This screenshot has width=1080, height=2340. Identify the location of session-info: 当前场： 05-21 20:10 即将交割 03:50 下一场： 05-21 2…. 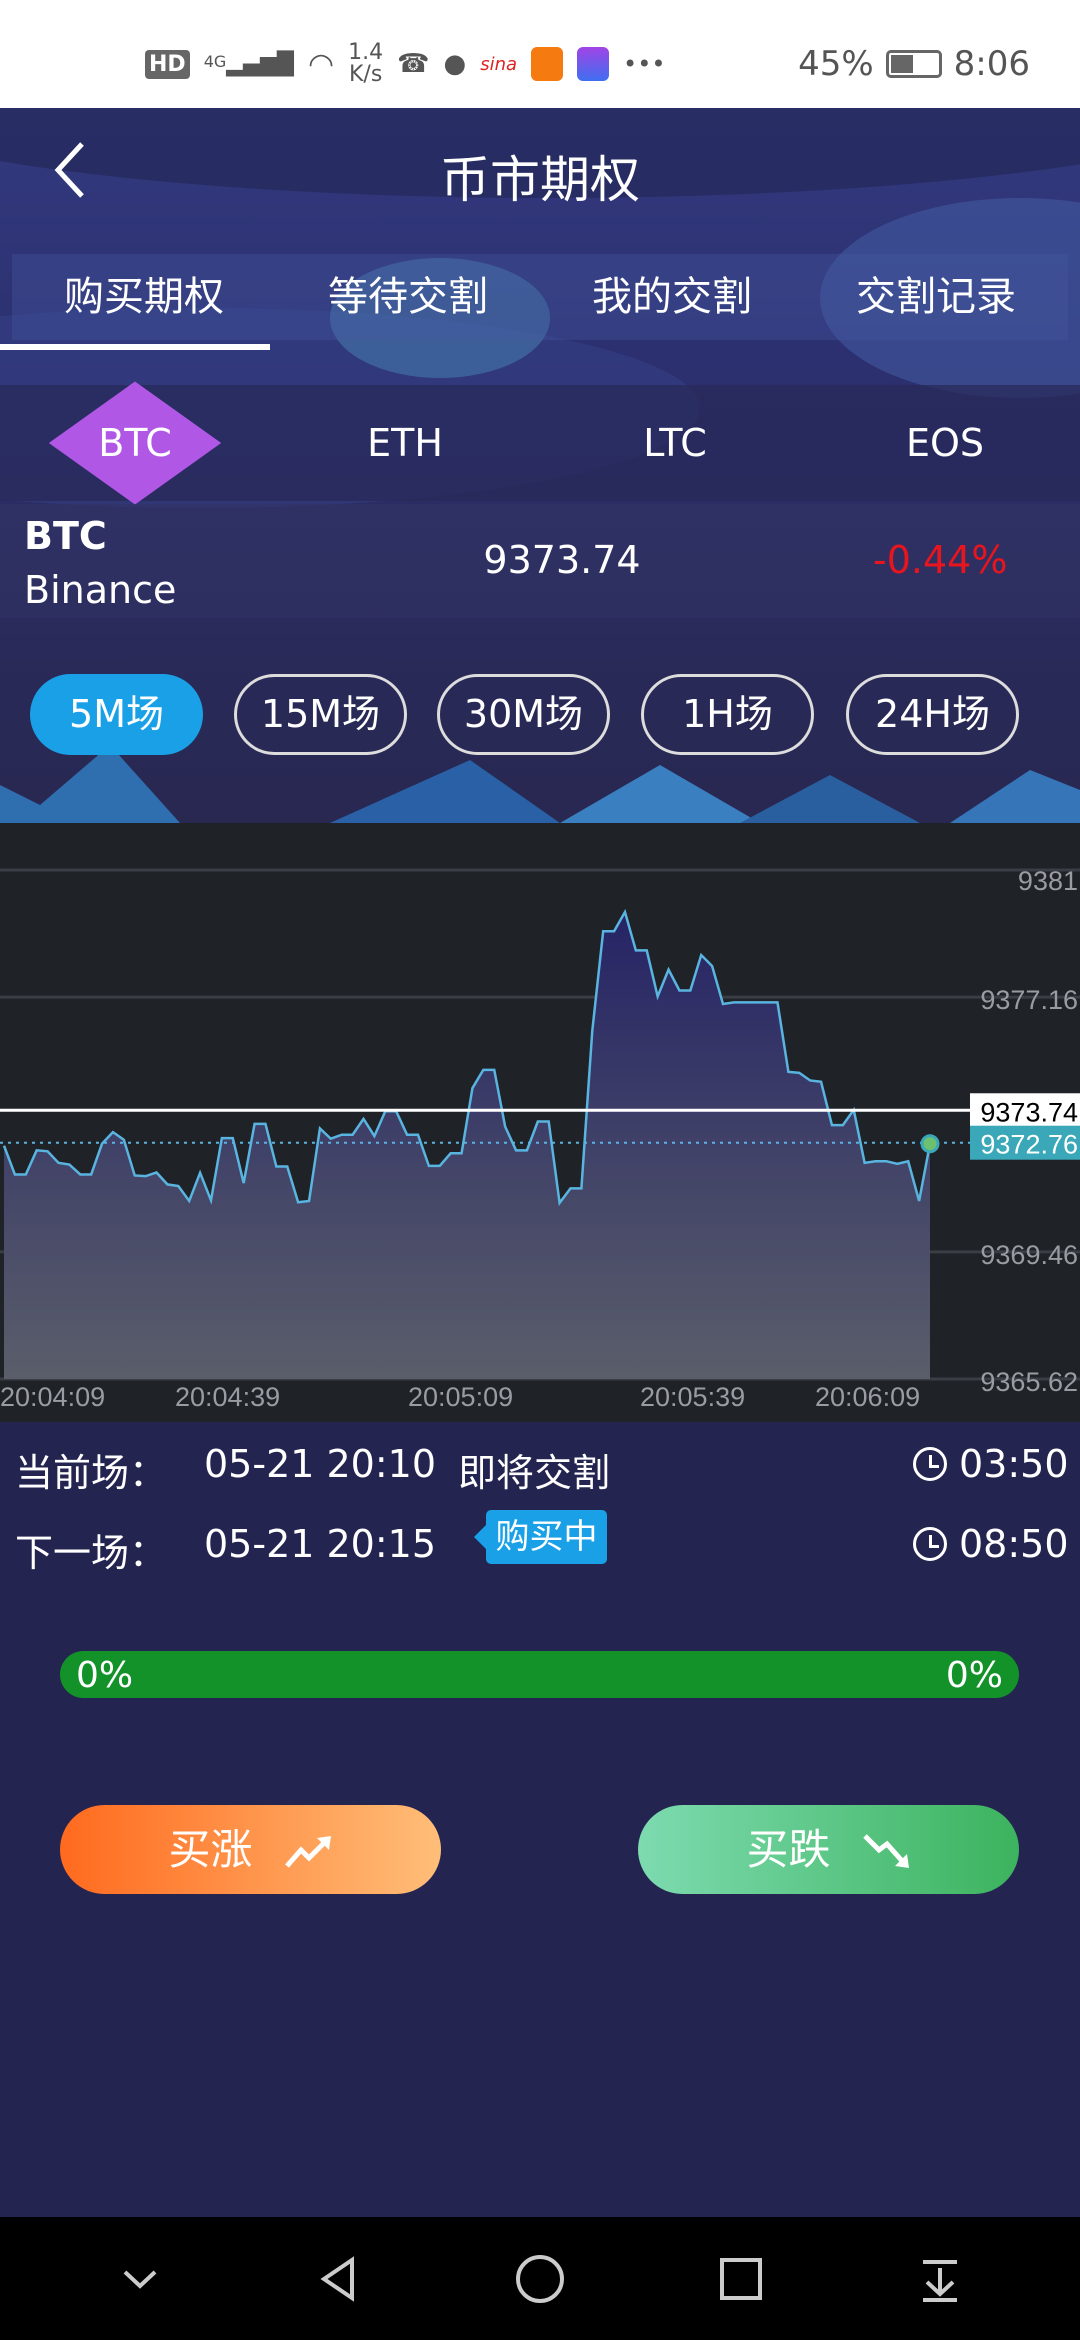
(540, 1572).